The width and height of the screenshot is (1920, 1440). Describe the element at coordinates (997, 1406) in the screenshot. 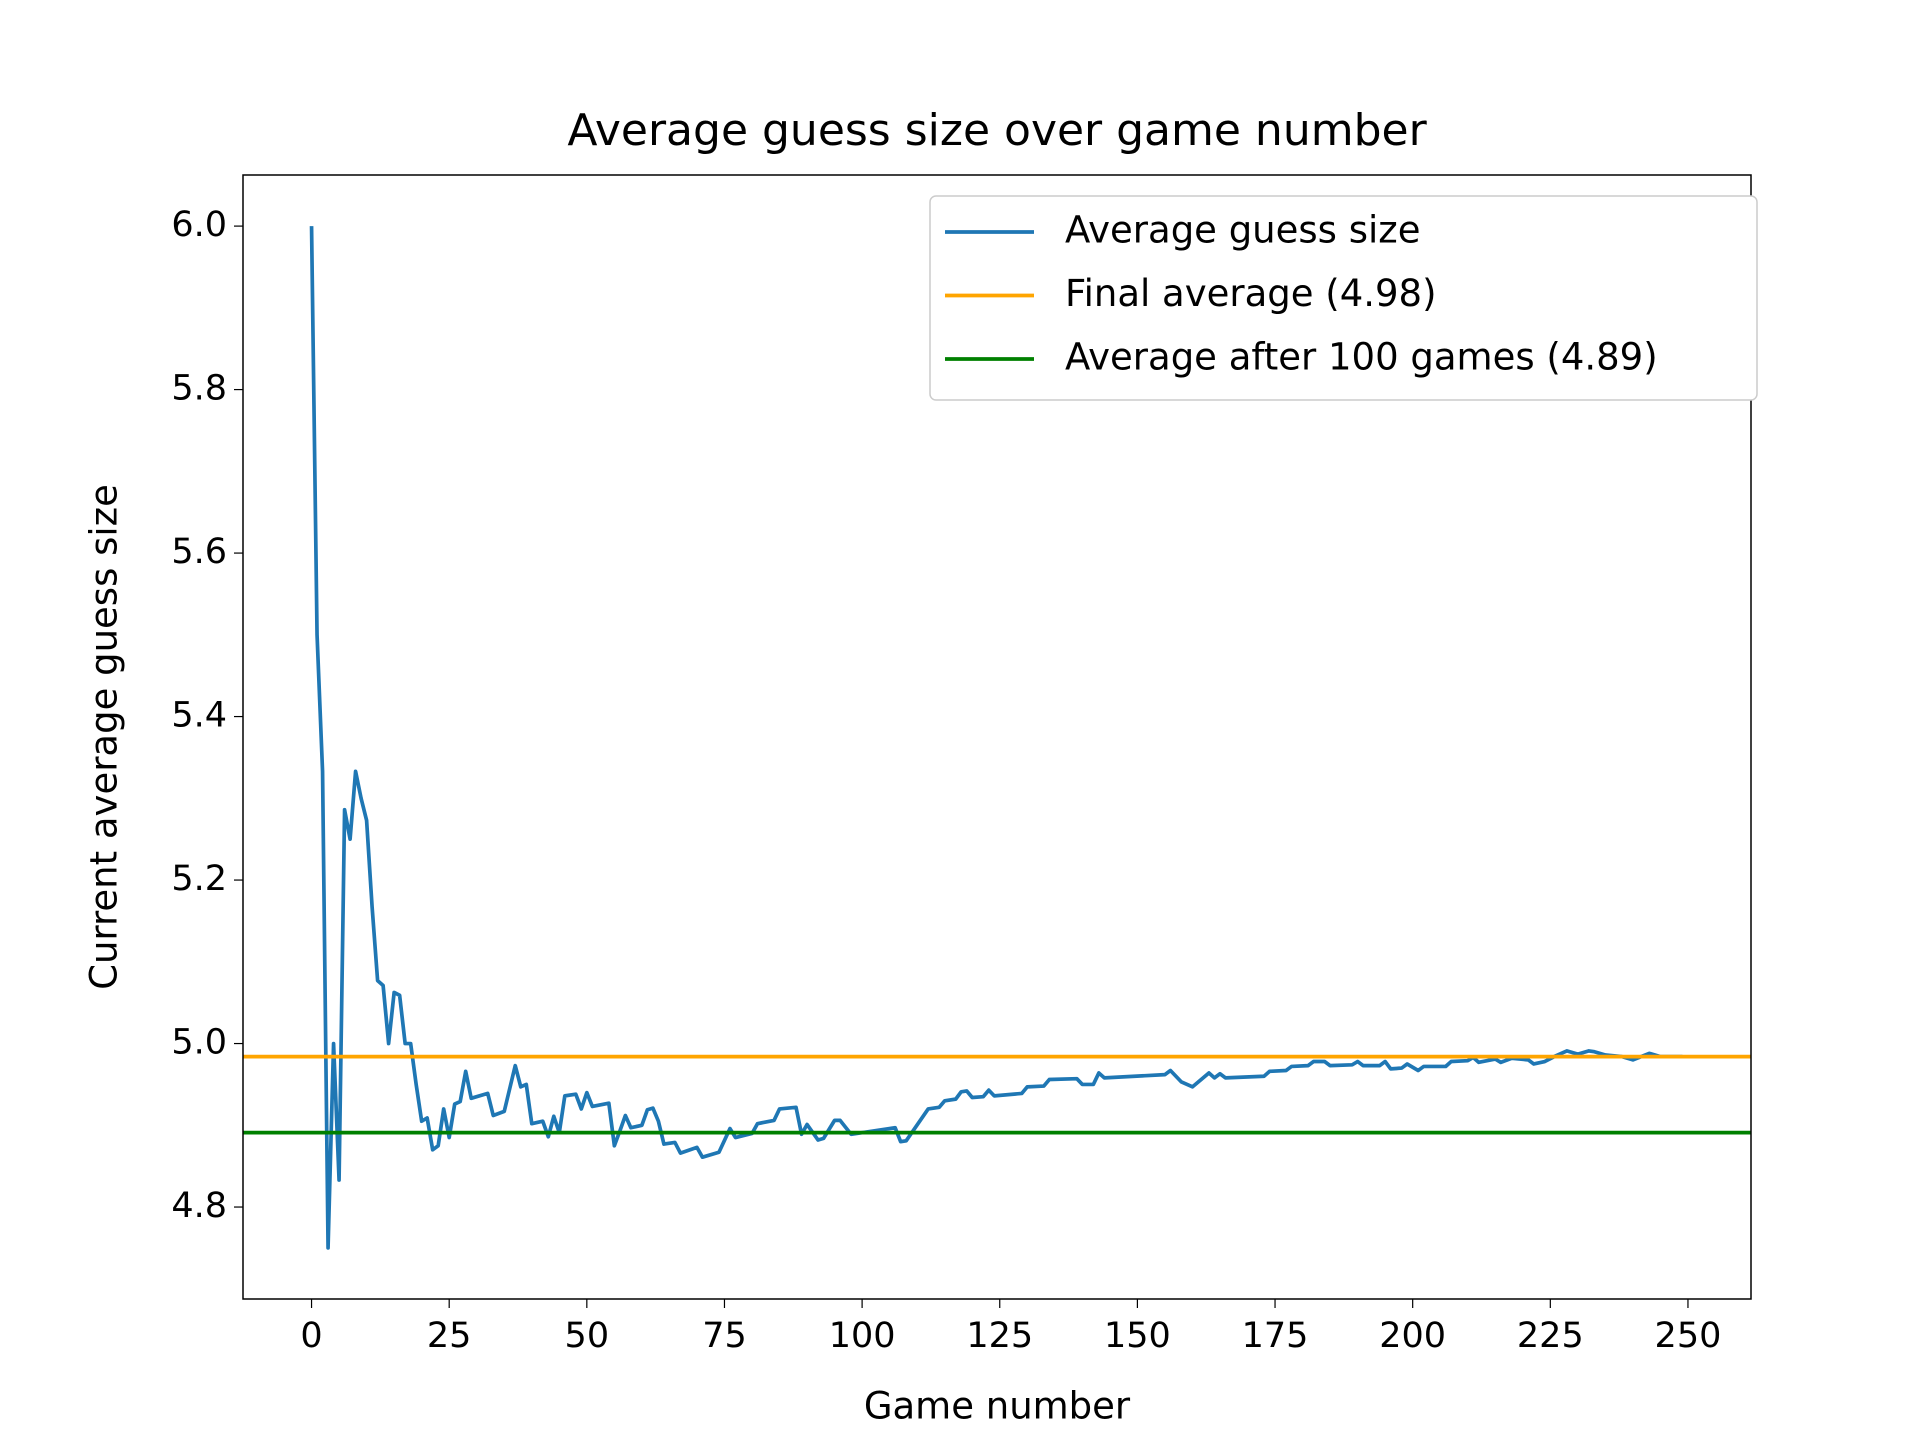

I see `x-axis-label: Game number` at that location.